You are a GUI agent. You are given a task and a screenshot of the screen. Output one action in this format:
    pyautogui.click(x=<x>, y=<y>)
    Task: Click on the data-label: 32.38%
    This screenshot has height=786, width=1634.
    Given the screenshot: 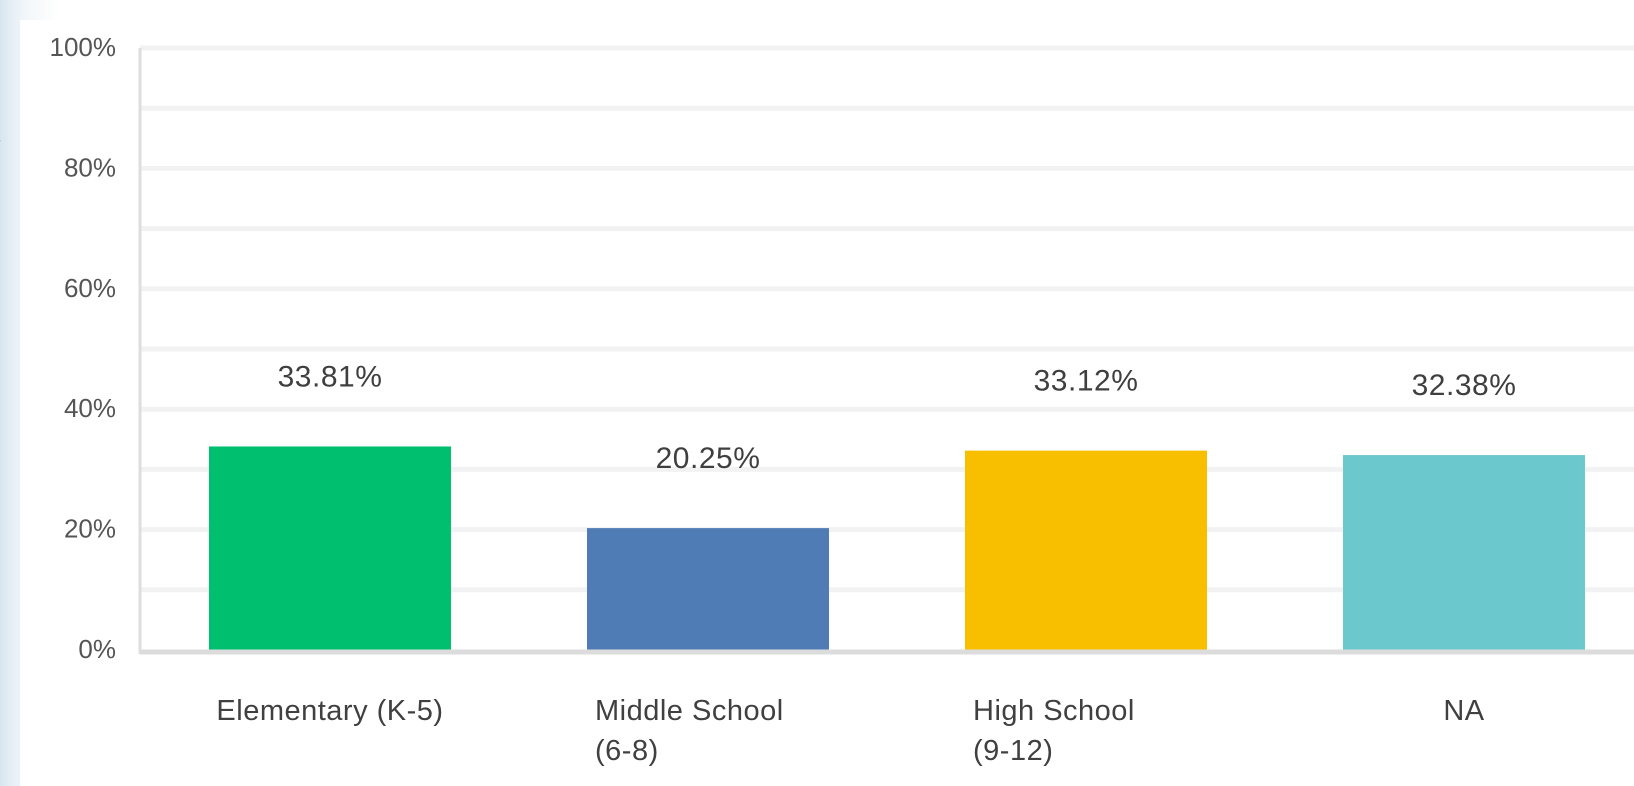 What is the action you would take?
    pyautogui.click(x=1464, y=385)
    